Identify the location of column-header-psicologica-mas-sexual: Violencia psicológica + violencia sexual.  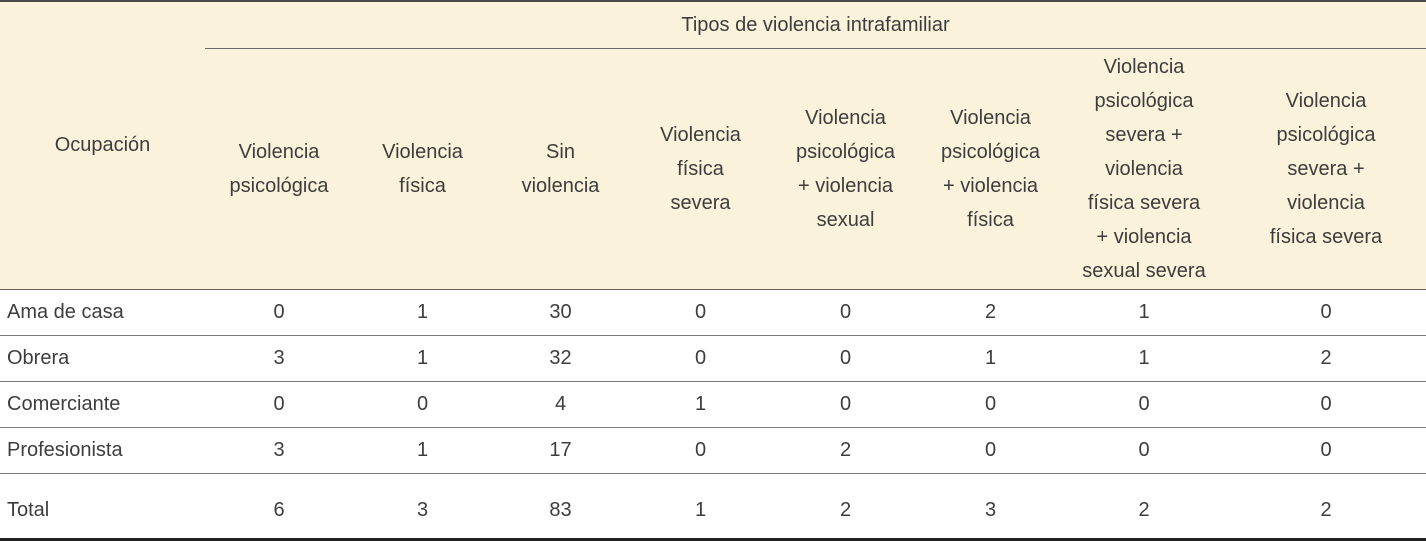
(845, 169).